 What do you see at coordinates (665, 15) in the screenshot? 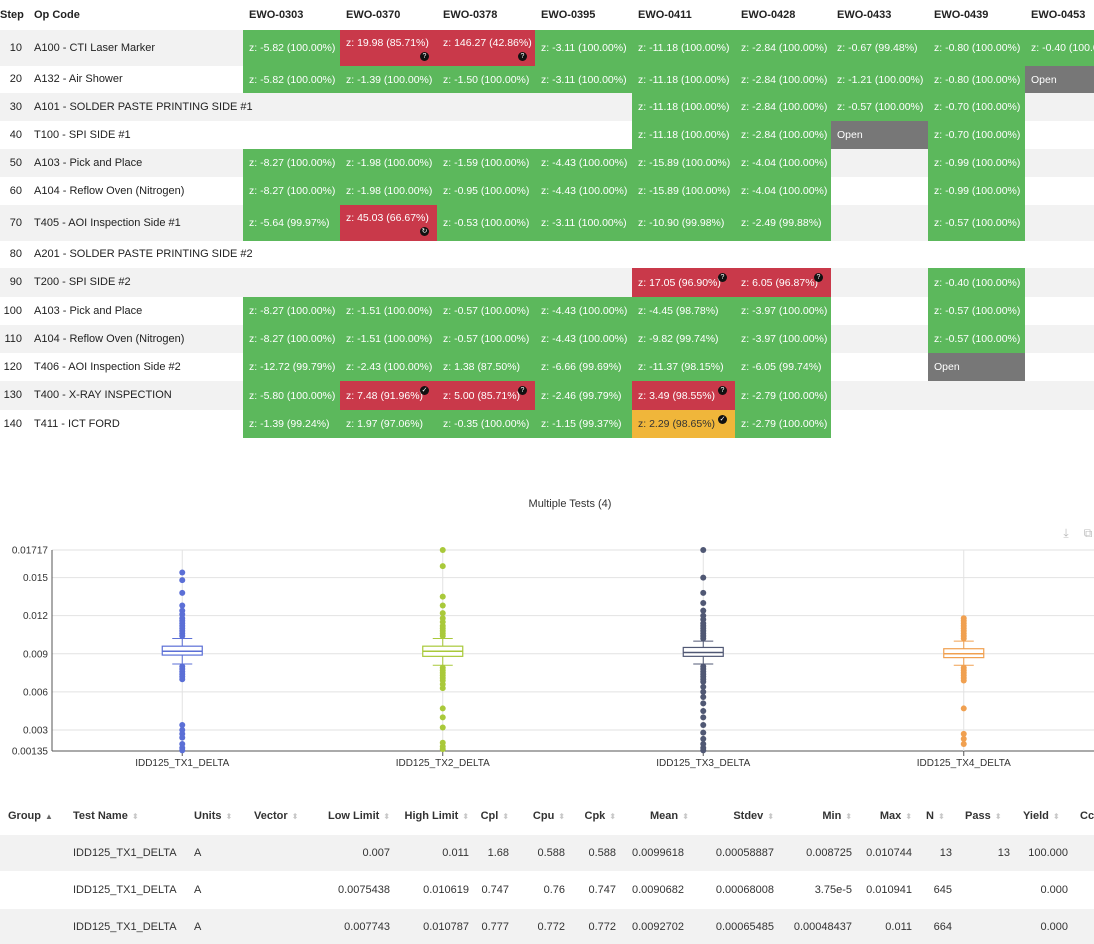
I see `column-header-ewo-0411: EWO-0411` at bounding box center [665, 15].